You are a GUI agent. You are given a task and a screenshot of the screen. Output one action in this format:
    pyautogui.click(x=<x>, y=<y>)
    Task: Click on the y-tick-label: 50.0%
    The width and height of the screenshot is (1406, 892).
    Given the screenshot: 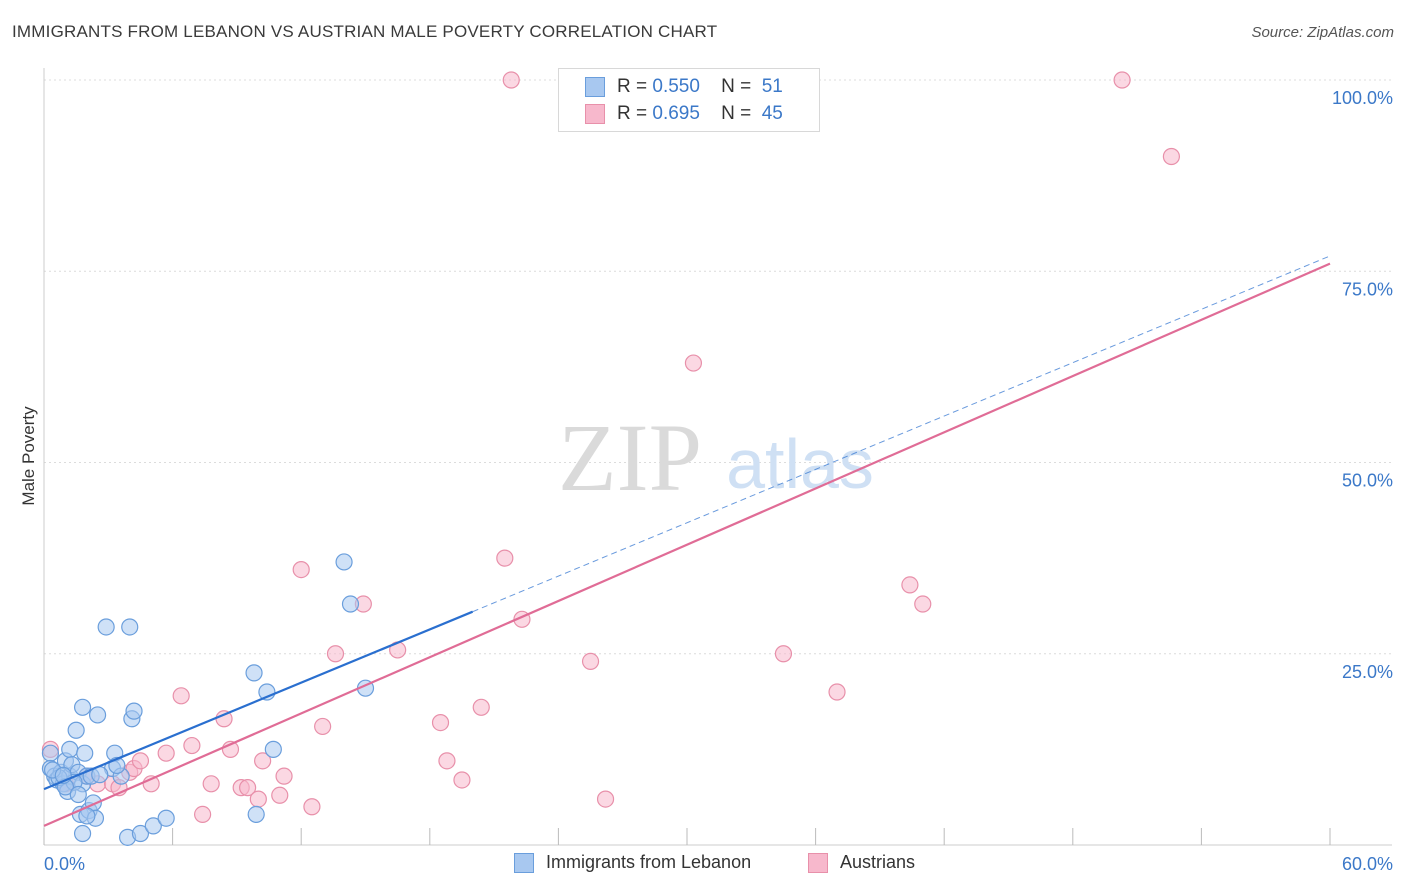 What is the action you would take?
    pyautogui.click(x=1367, y=481)
    